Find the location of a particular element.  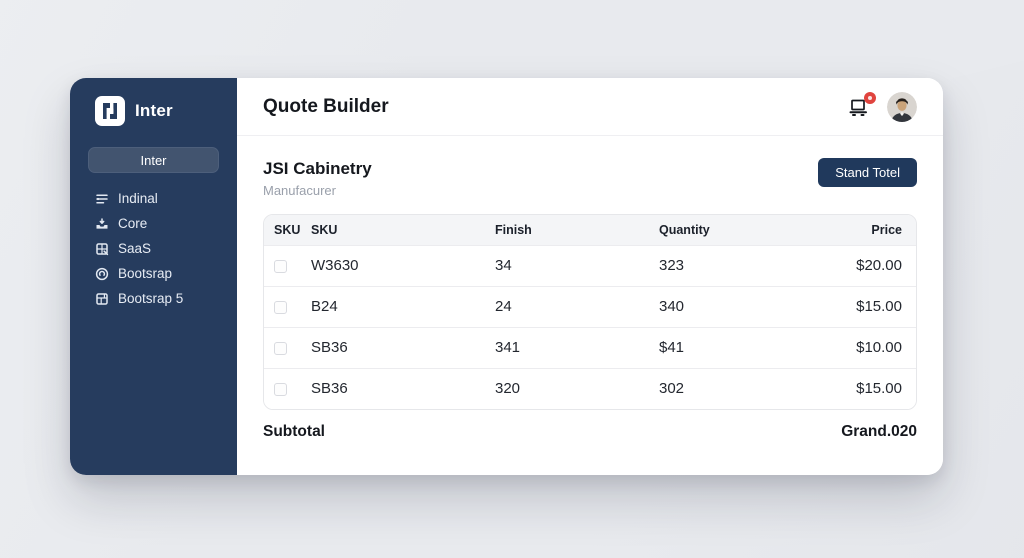

cart-button is located at coordinates (861, 105).